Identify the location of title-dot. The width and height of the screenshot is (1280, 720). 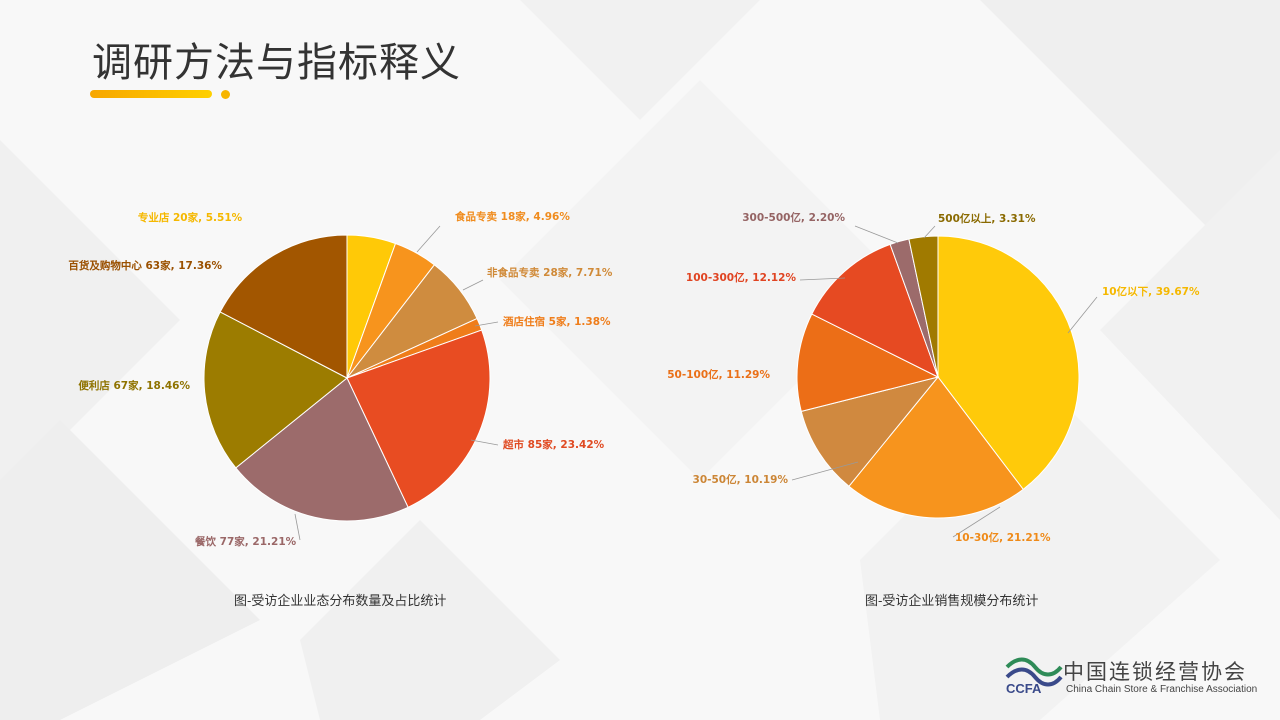
(225, 94).